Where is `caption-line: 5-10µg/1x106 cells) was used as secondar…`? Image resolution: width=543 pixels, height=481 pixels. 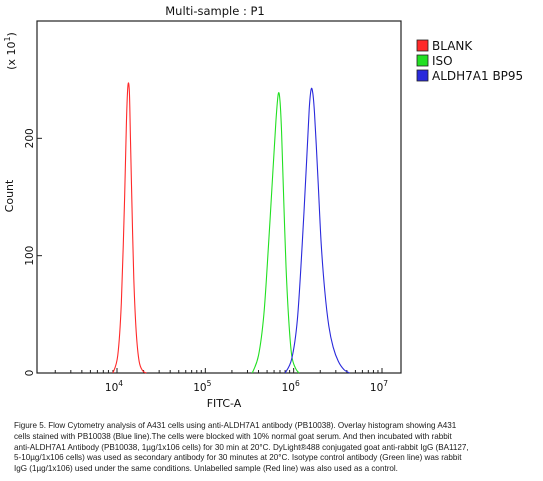
caption-line: 5-10µg/1x106 cells) was used as secondar… is located at coordinates (238, 458).